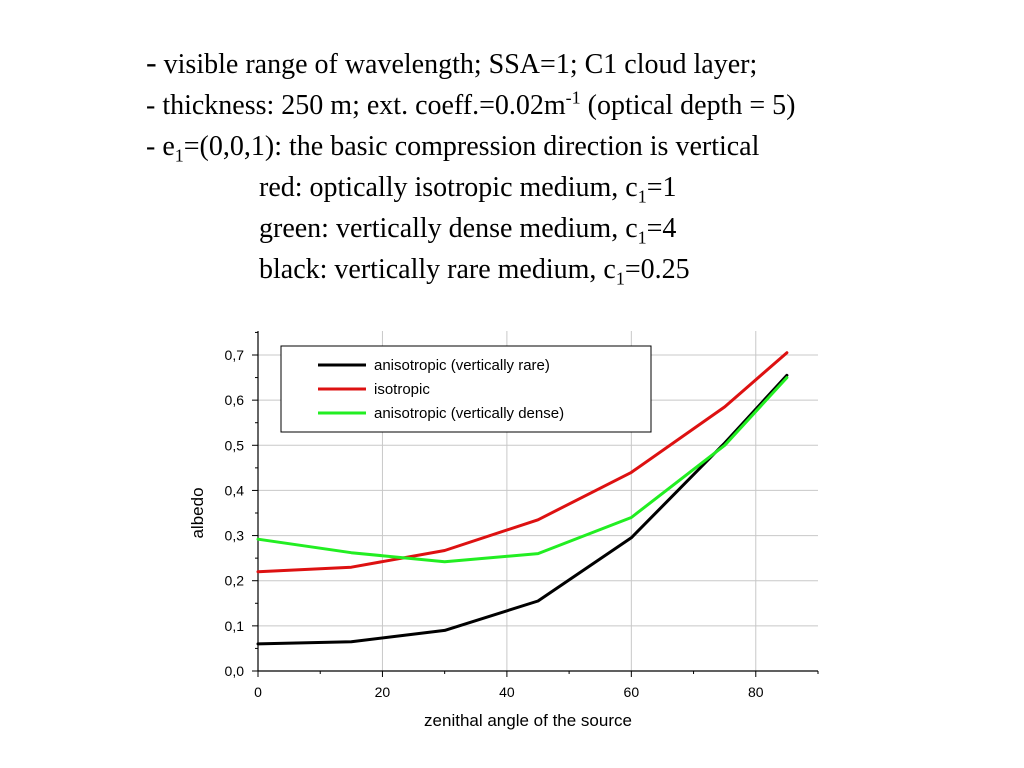  What do you see at coordinates (756, 692) in the screenshot?
I see `x-tick-label: 80` at bounding box center [756, 692].